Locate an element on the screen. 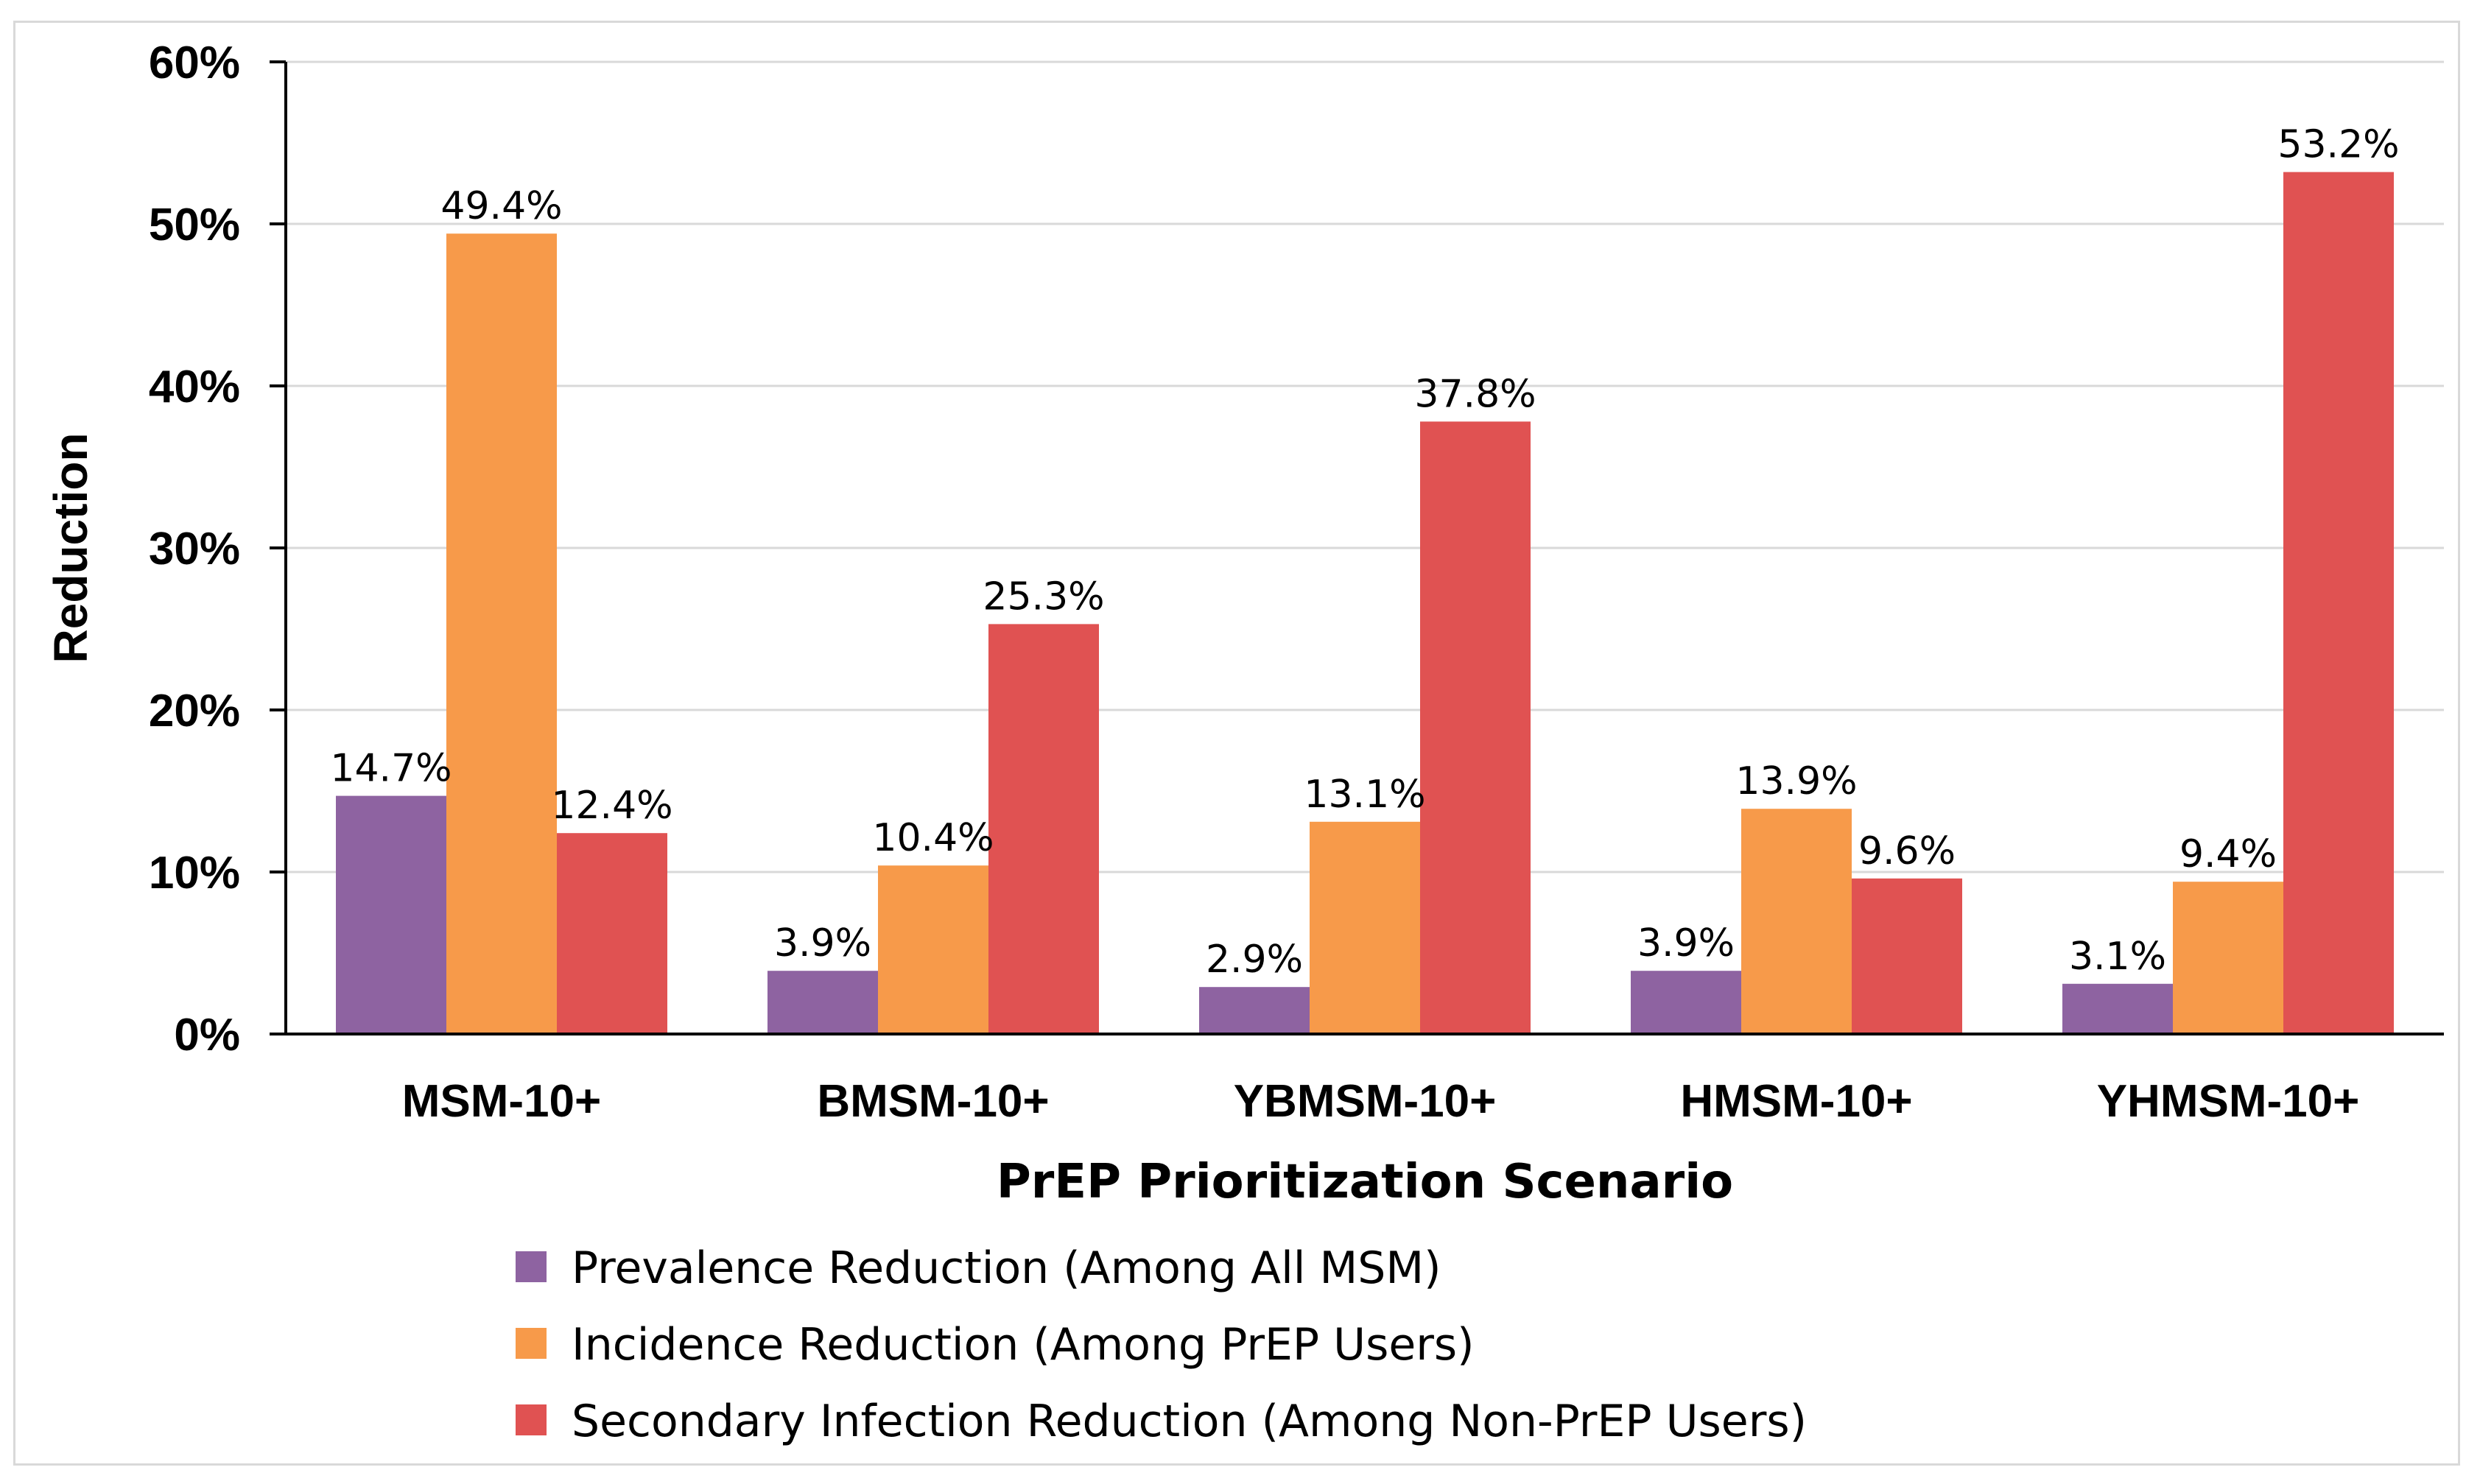  data-label: 12.4% is located at coordinates (611, 806).